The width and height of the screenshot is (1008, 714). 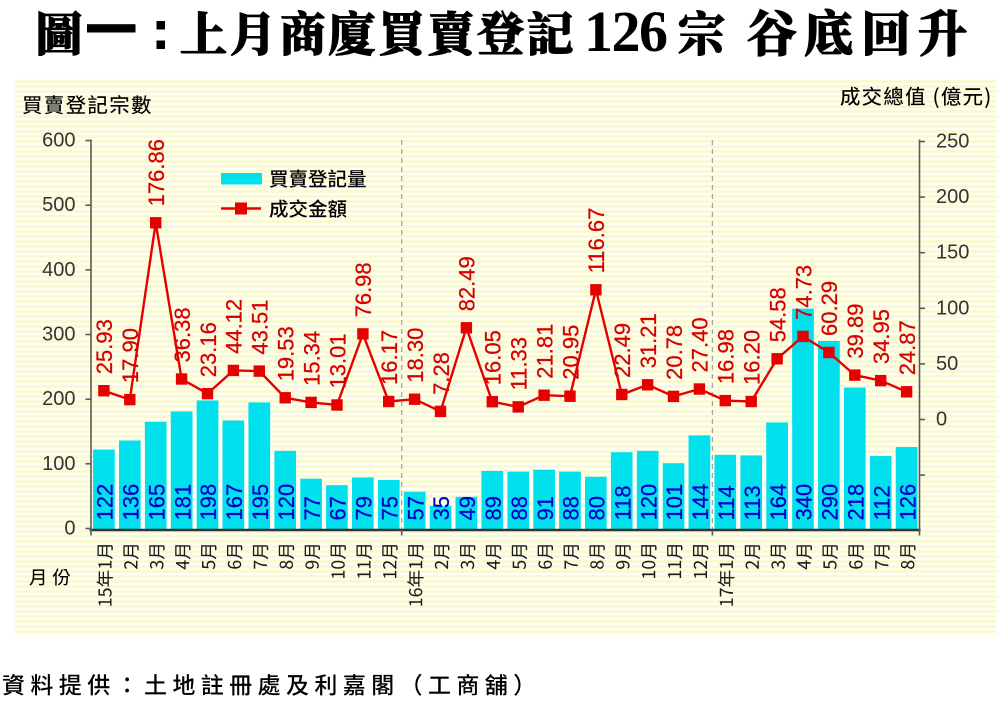 I want to click on svg-text: 340, so click(x=804, y=502).